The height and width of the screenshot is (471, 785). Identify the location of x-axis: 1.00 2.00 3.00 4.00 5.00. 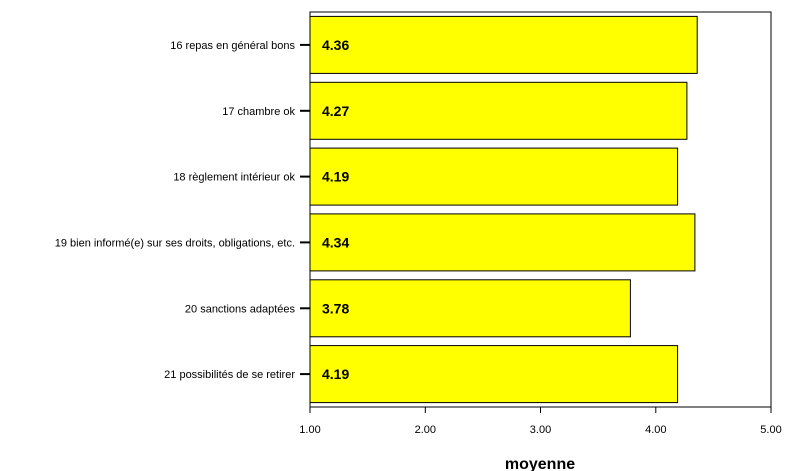
(540, 421).